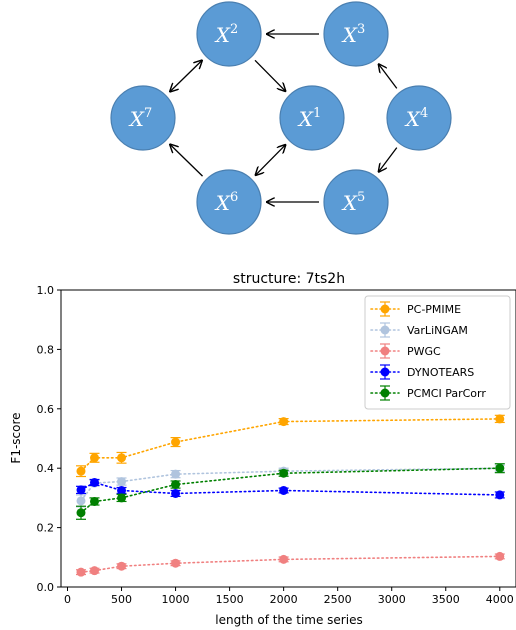 The height and width of the screenshot is (630, 516). I want to click on graph-node-x5: X5, so click(356, 202).